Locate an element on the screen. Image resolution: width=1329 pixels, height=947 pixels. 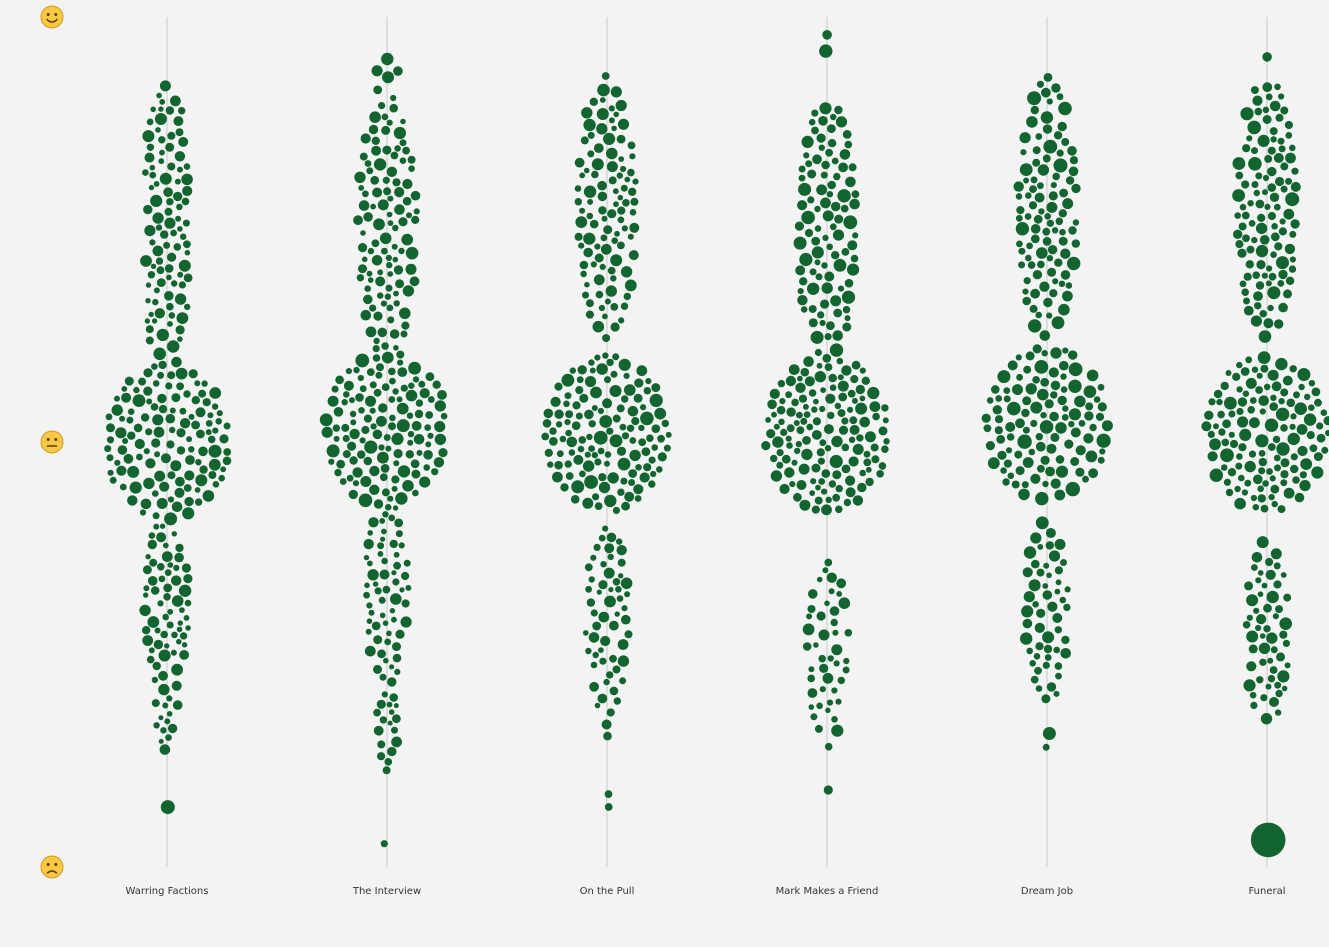
sad-face-icon is located at coordinates (52, 867).